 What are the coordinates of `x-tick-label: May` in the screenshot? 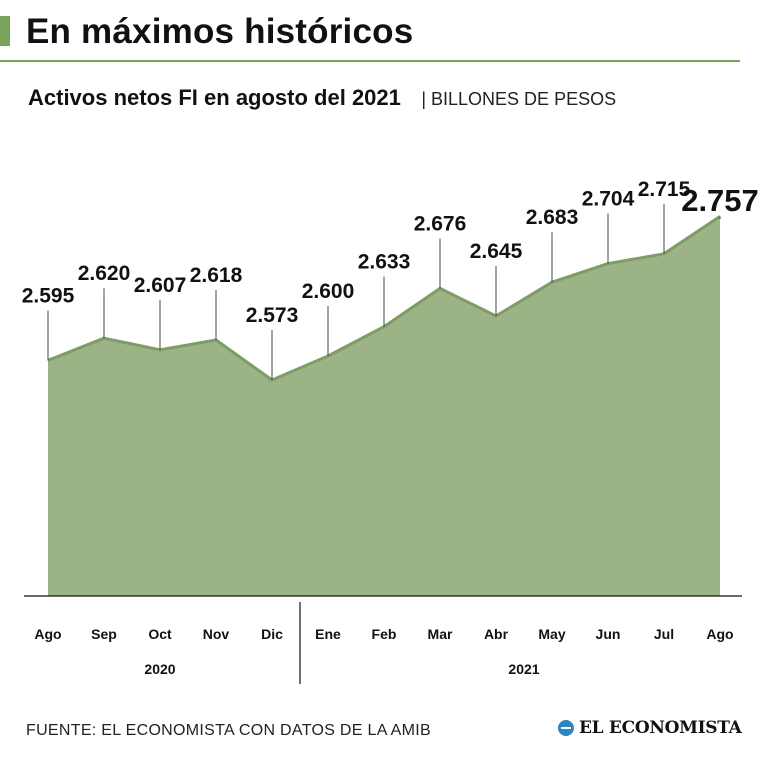 It's located at (551, 634).